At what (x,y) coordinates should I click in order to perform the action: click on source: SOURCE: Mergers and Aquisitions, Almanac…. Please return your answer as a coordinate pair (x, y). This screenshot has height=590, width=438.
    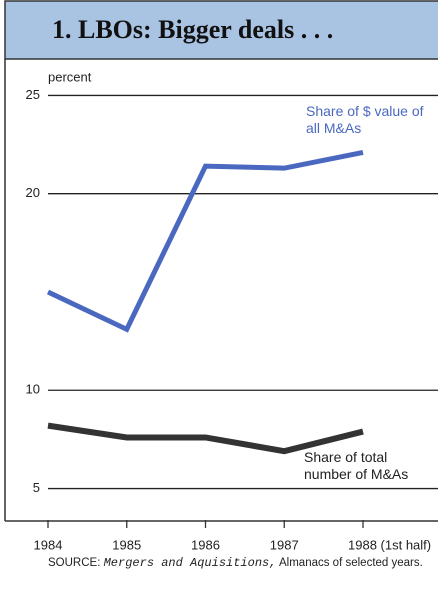
    Looking at the image, I should click on (238, 563).